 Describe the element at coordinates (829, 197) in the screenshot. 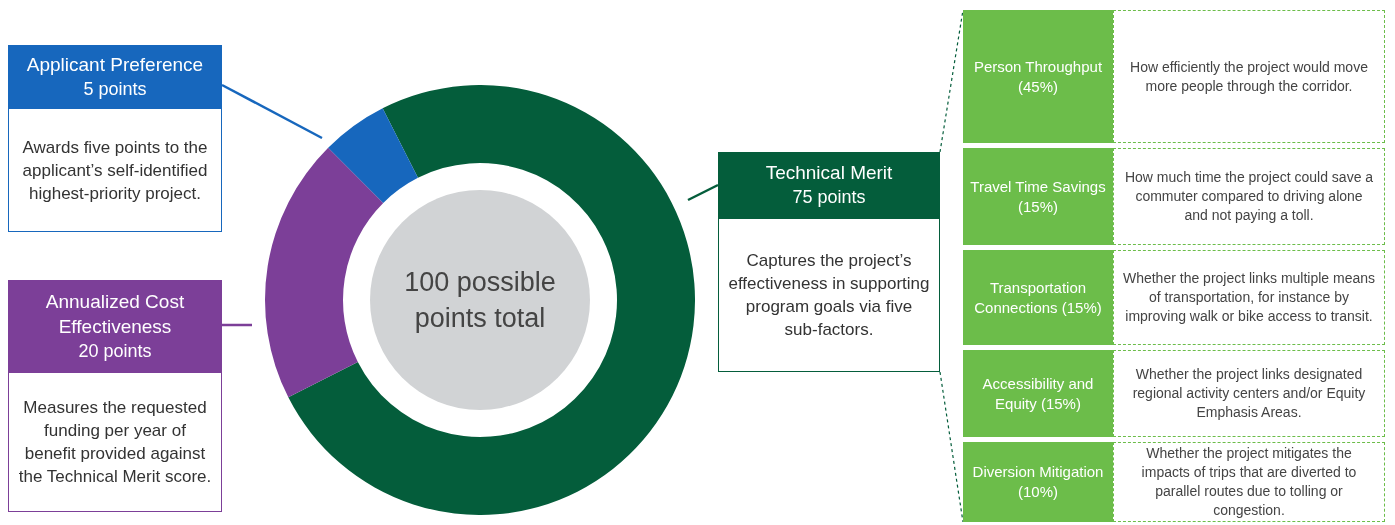

I see `data-label: 75 points` at that location.